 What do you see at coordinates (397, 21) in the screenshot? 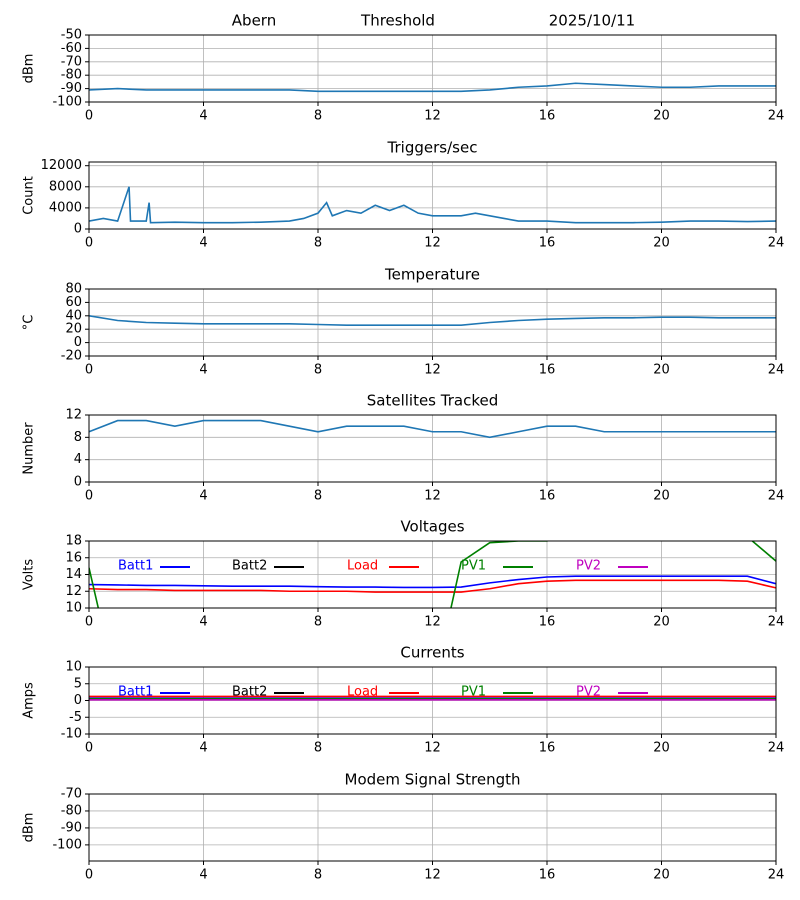
I see `chart-title: Threshold` at bounding box center [397, 21].